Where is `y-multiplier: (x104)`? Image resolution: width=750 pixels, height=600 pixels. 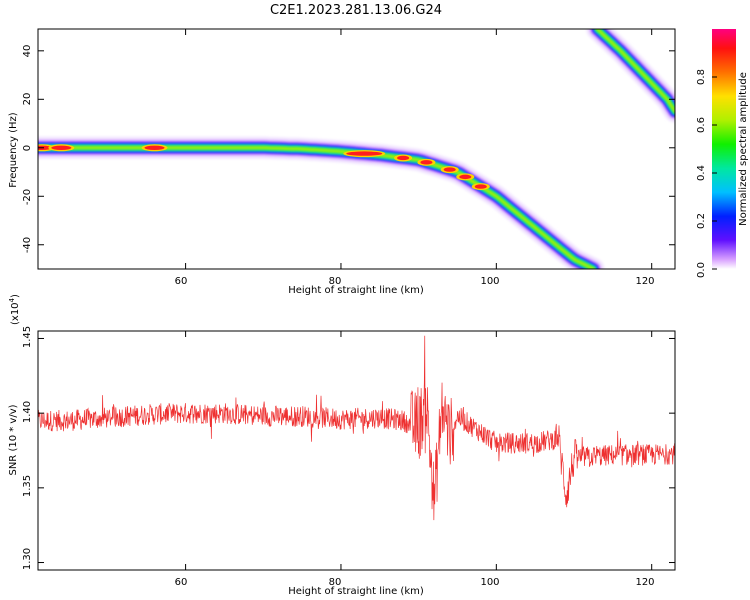
y-multiplier: (x104) is located at coordinates (14, 309).